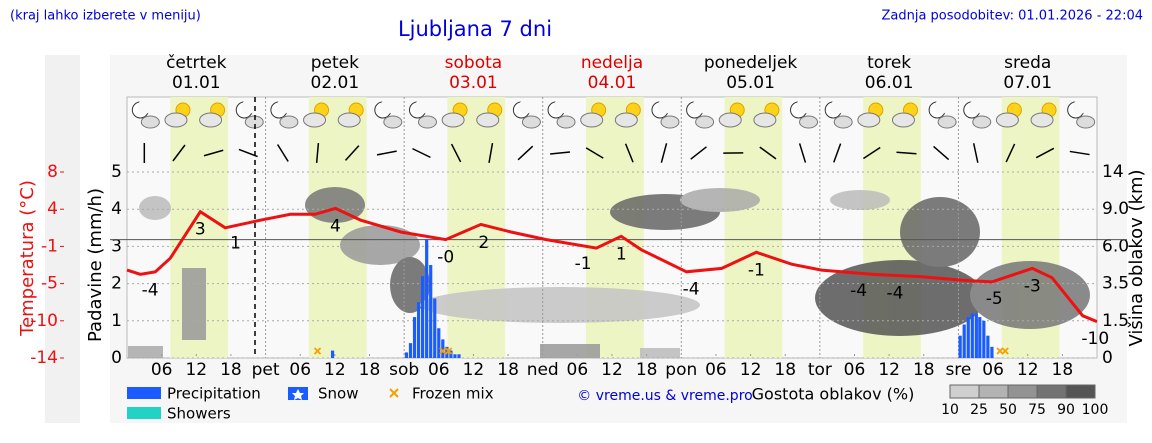  Describe the element at coordinates (1032, 286) in the screenshot. I see `temperature-label: -3` at that location.